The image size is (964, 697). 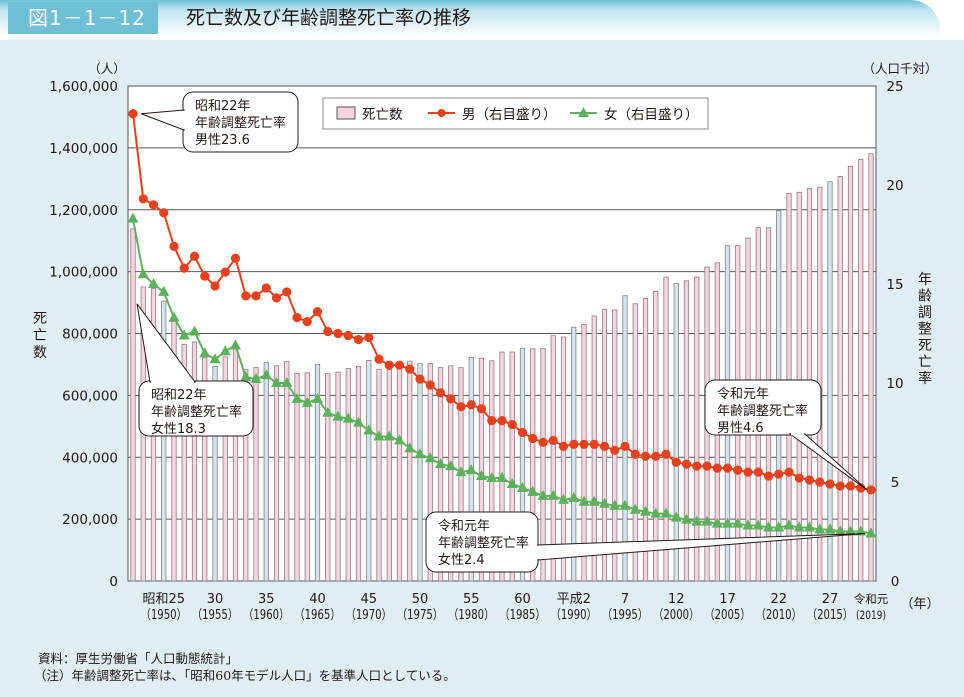 What do you see at coordinates (919, 604) in the screenshot?
I see `x-axis-unit: （年）` at bounding box center [919, 604].